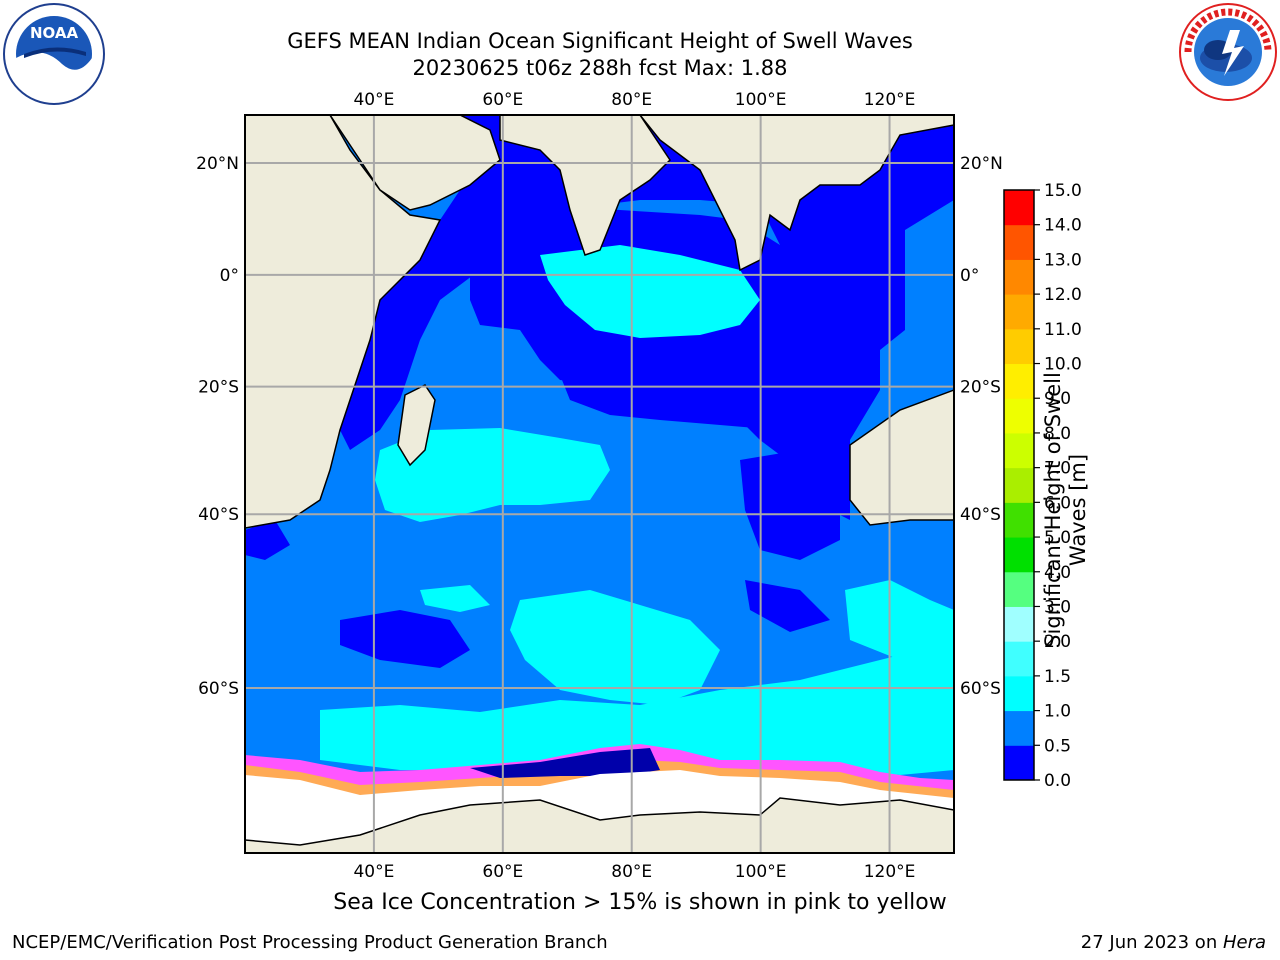 This screenshot has height=960, width=1280. What do you see at coordinates (901, 457) in the screenshot?
I see `land-australia` at bounding box center [901, 457].